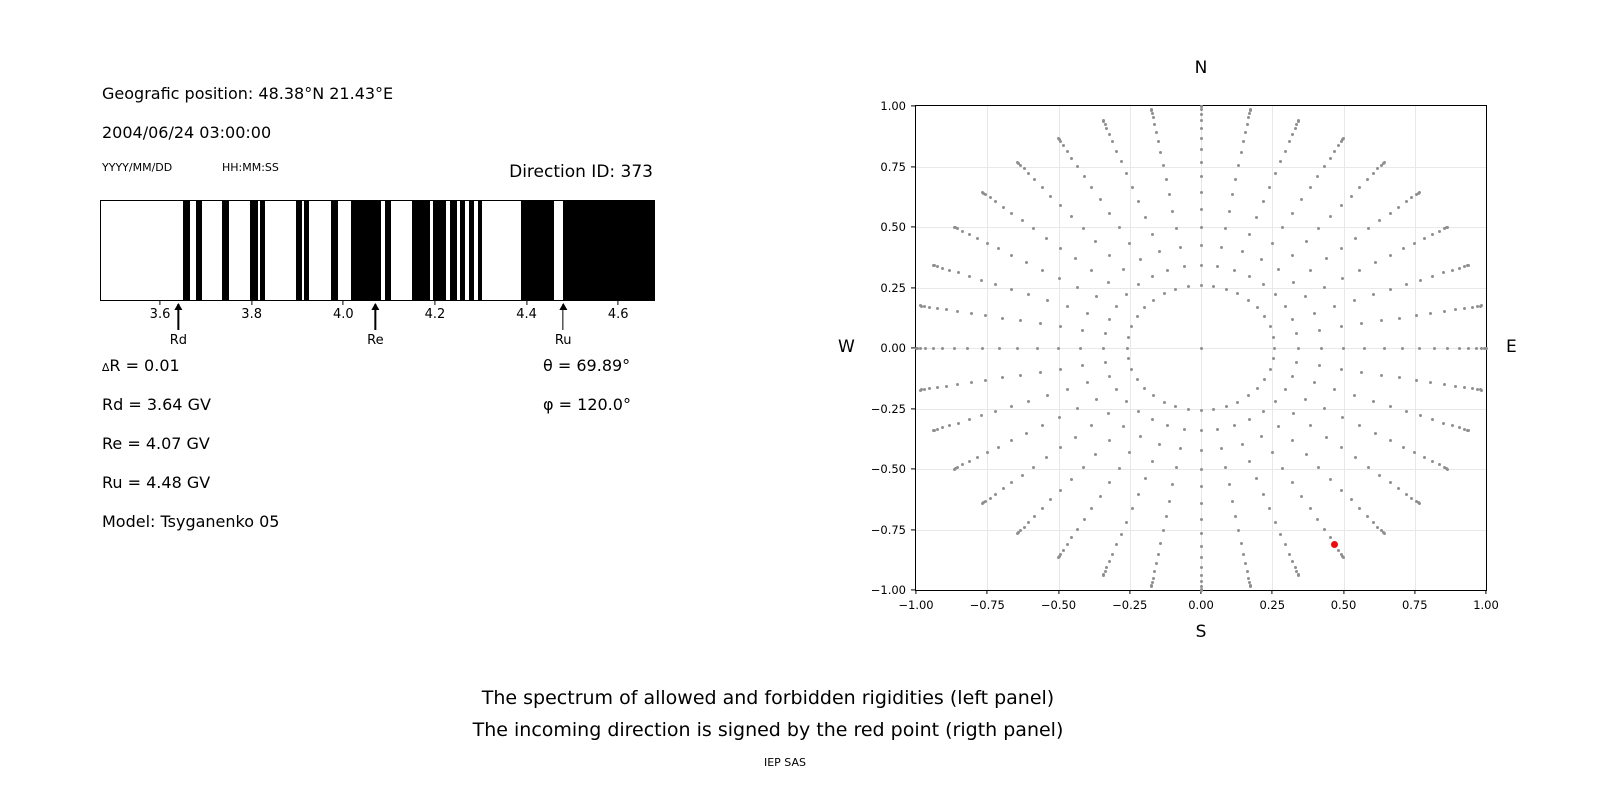 The height and width of the screenshot is (800, 1600). Describe the element at coordinates (375, 317) in the screenshot. I see `re-arrow-icon` at that location.